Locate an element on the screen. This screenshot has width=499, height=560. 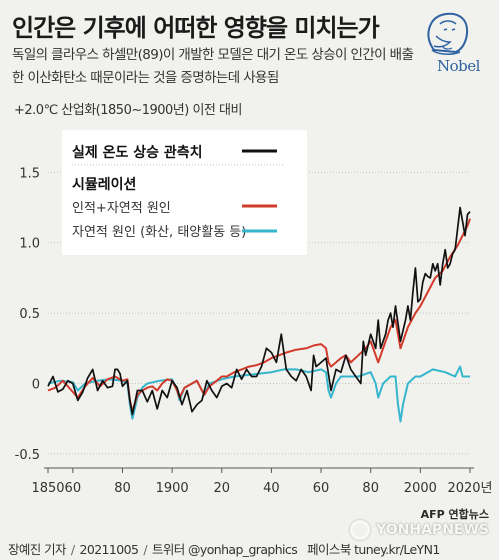
x-tick-label: 40 is located at coordinates (271, 488).